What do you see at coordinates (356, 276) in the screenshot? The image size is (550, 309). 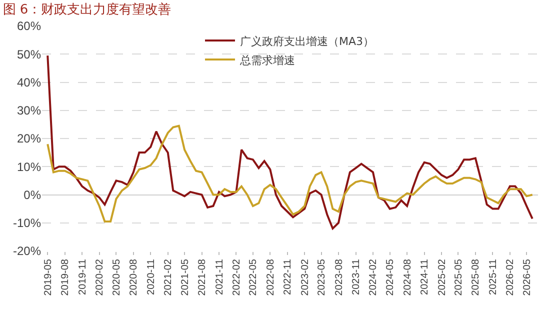 I see `x-tick-label: 2023-11` at bounding box center [356, 276].